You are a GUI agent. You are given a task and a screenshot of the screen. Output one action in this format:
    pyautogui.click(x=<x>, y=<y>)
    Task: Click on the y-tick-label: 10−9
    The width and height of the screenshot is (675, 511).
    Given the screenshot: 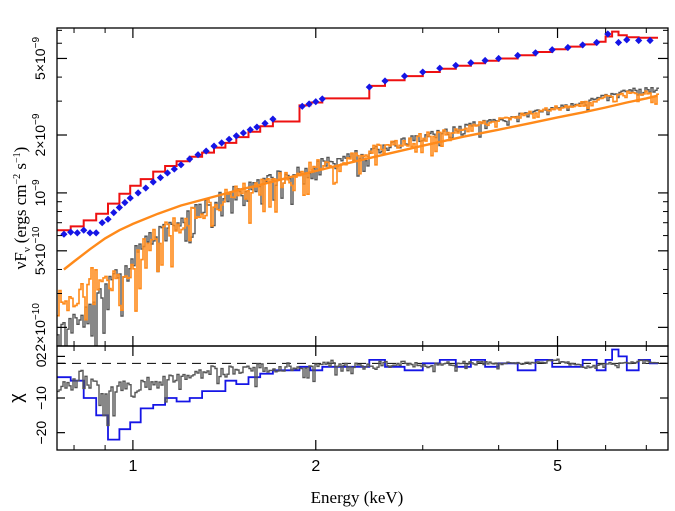 What is the action you would take?
    pyautogui.click(x=39, y=192)
    